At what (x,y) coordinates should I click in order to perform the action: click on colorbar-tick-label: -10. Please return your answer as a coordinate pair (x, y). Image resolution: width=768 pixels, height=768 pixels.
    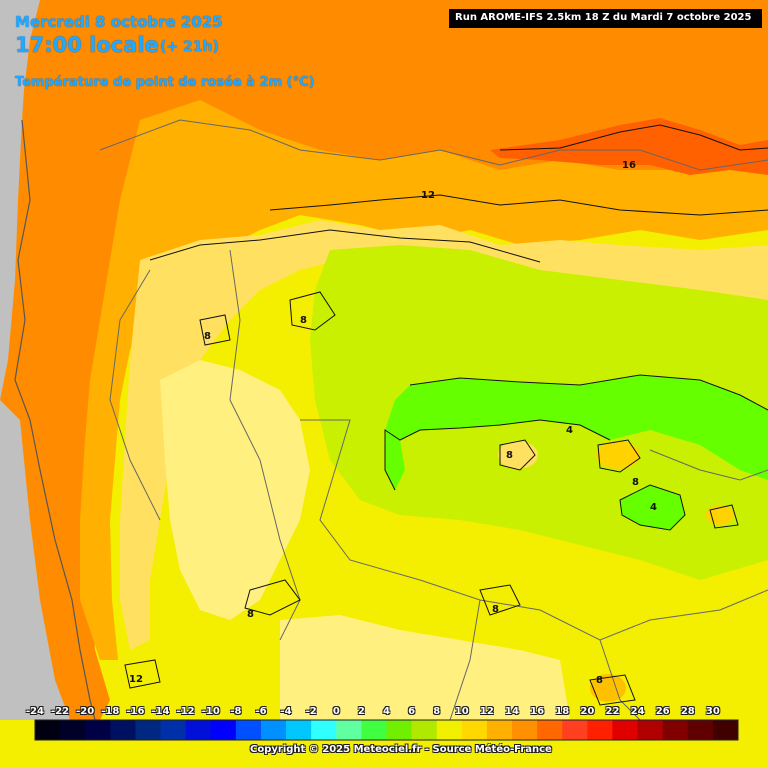
    Looking at the image, I should click on (210, 711).